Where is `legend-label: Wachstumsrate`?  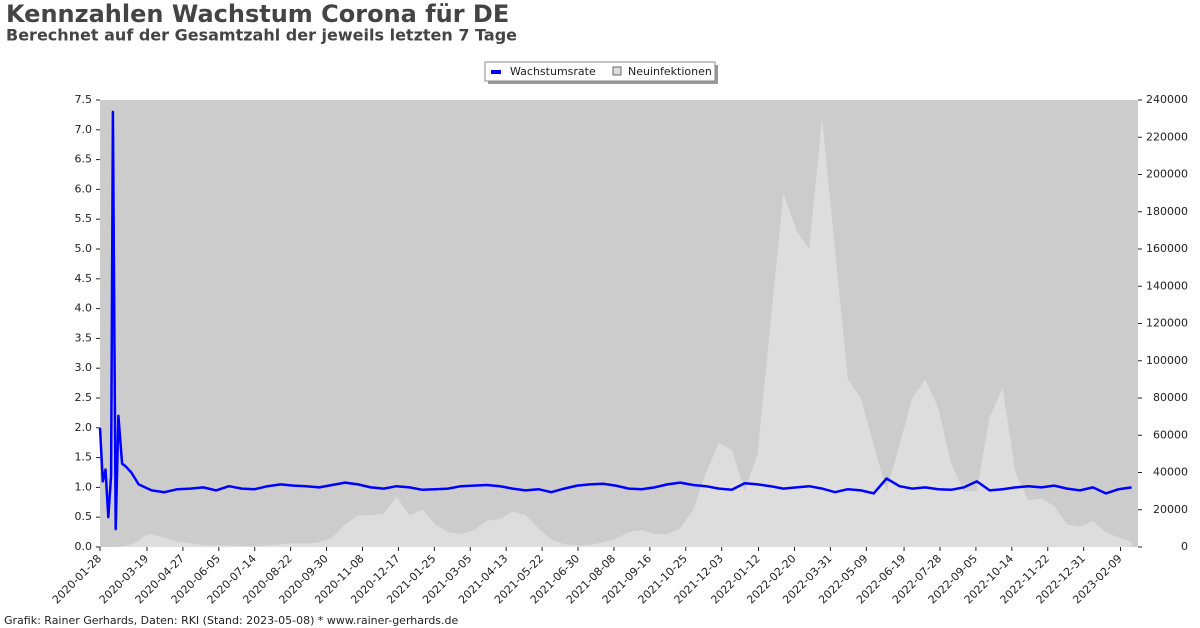
legend-label: Wachstumsrate is located at coordinates (553, 71).